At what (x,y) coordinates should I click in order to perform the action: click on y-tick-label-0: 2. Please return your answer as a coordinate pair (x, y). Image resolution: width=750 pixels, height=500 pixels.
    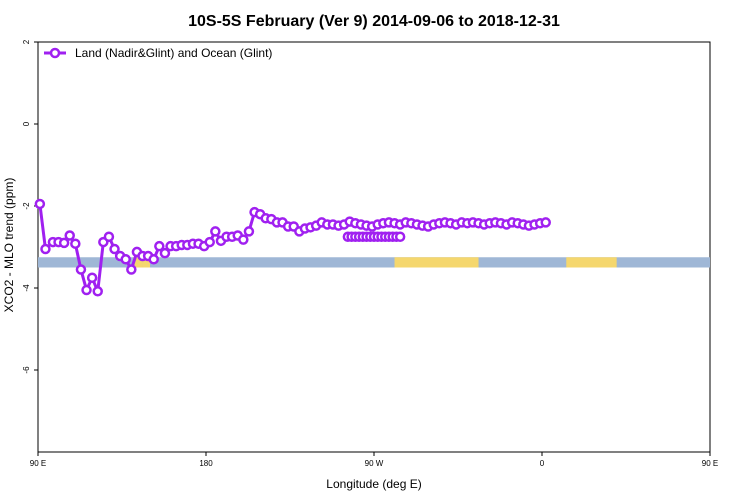
    Looking at the image, I should click on (26, 41).